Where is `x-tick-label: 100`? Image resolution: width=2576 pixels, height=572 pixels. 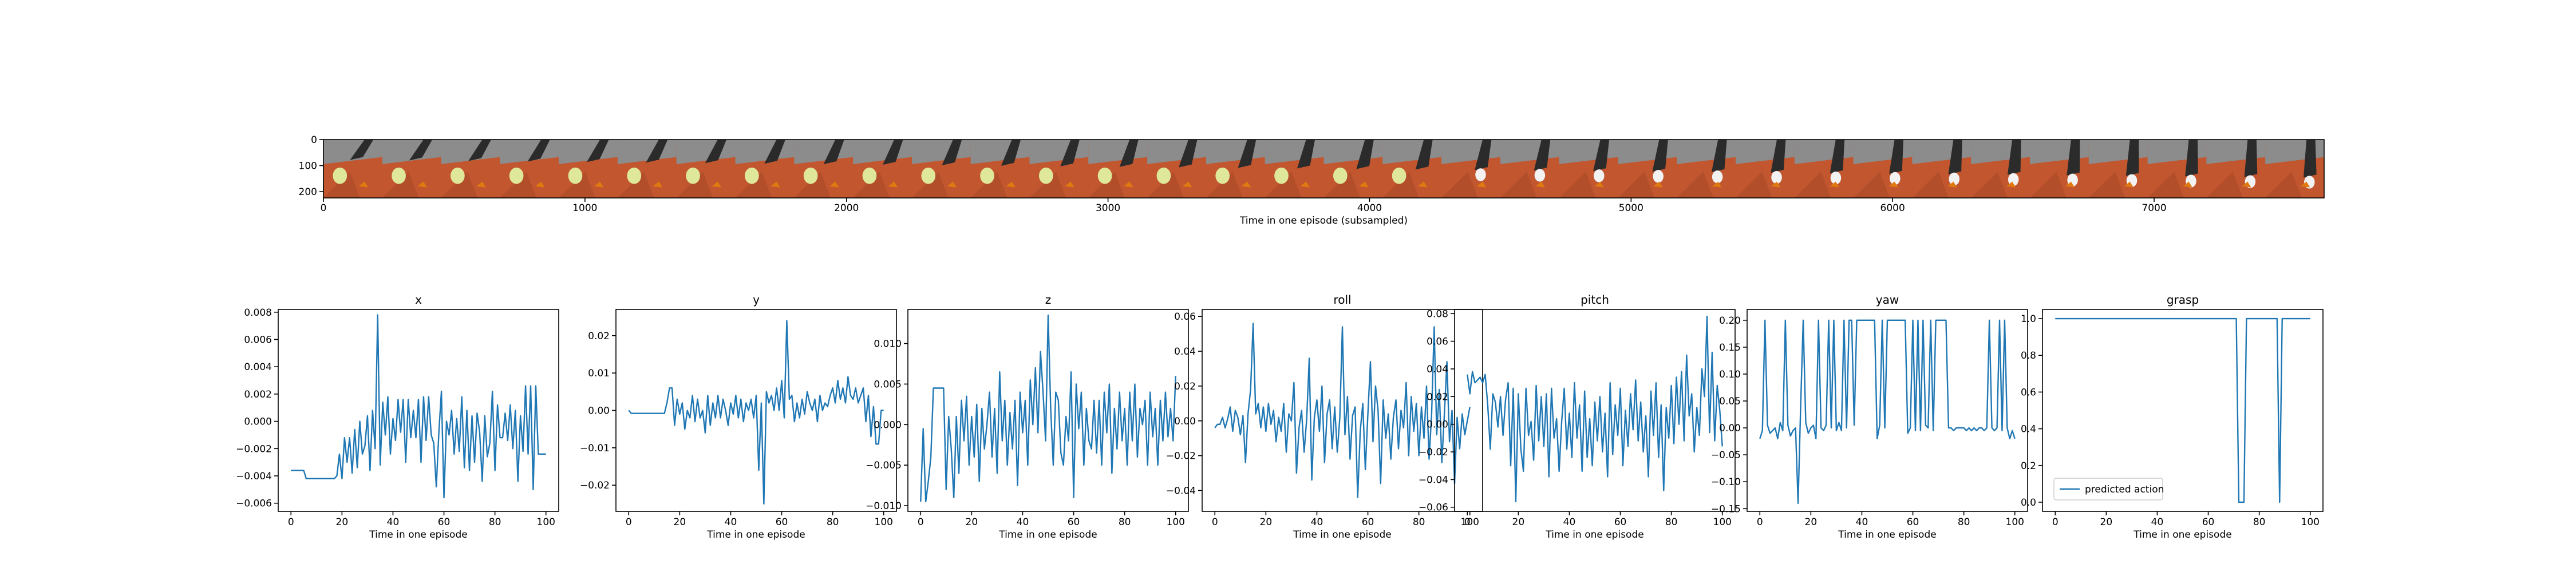
x-tick-label: 100 is located at coordinates (2015, 522).